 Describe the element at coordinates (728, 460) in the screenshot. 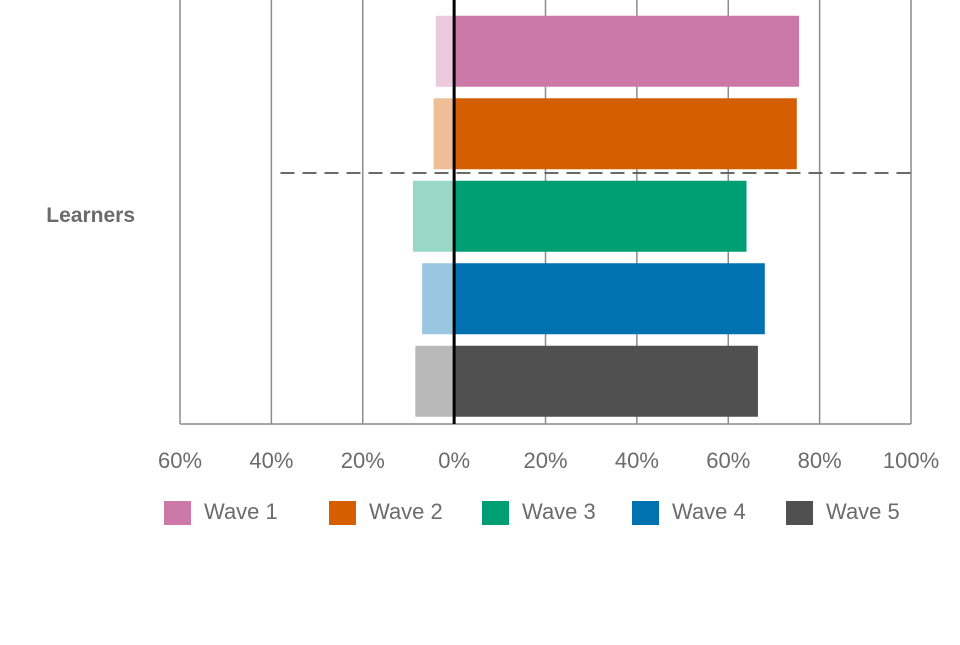

I see `x-tick-label-6: 60%` at that location.